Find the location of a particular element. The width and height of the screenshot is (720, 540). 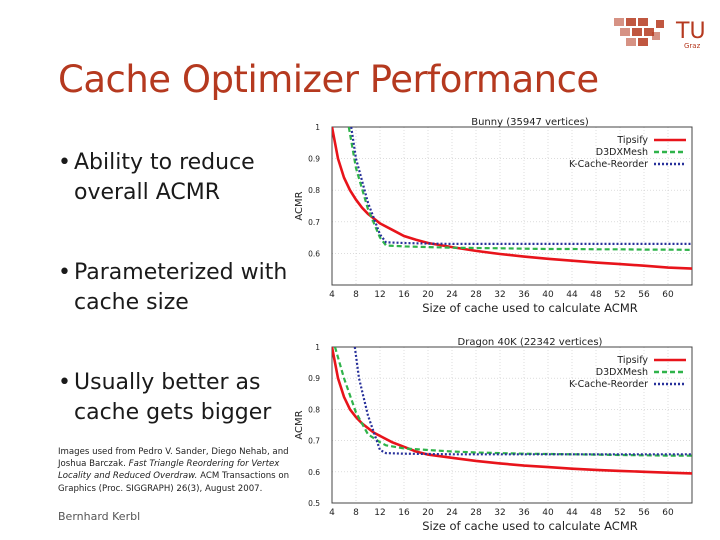

author-name: Bernhard Kerbl is located at coordinates (99, 516).